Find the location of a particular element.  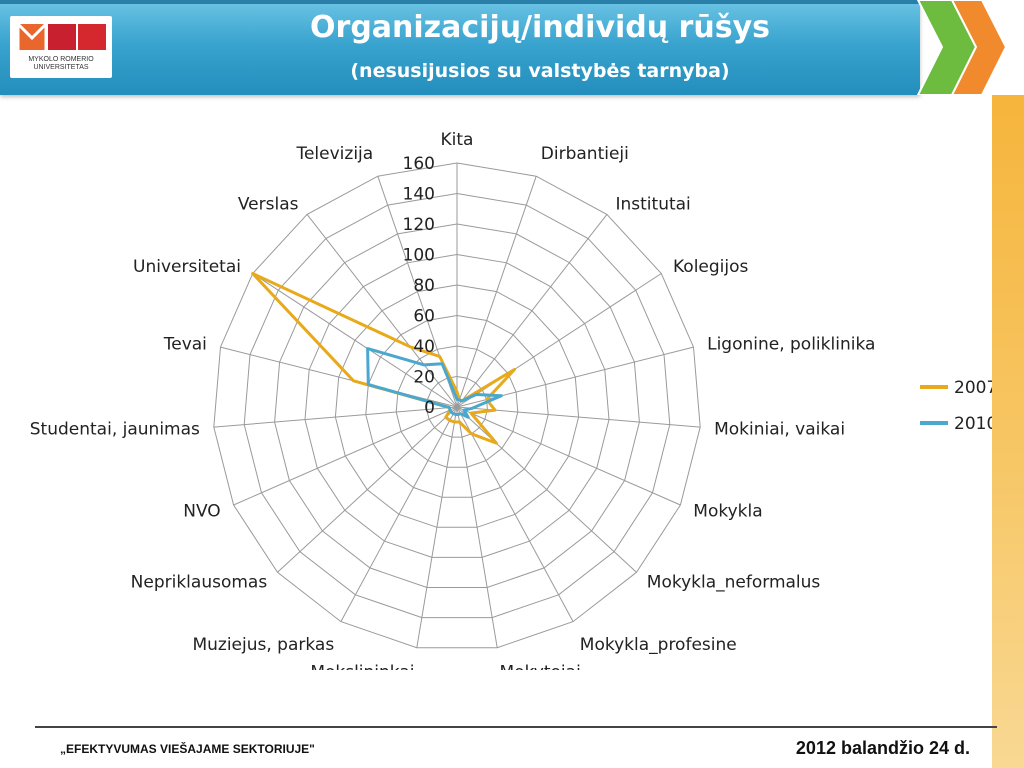

radar-series is located at coordinates (383, 358).